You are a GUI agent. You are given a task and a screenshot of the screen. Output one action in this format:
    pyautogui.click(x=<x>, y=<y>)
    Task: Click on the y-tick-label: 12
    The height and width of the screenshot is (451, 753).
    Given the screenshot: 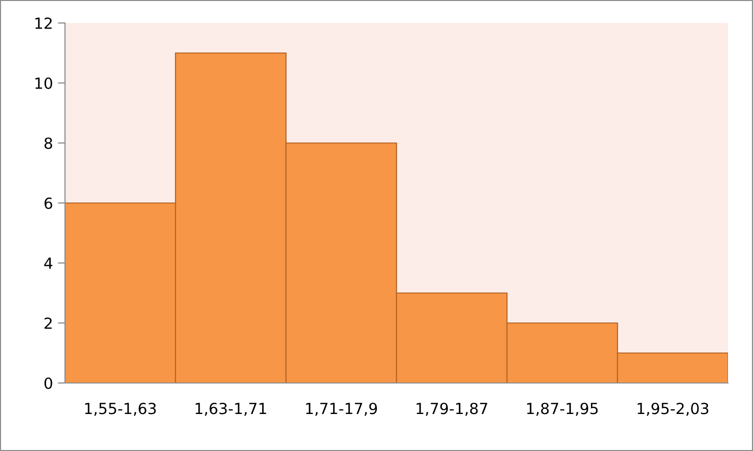 What is the action you would take?
    pyautogui.click(x=43, y=23)
    